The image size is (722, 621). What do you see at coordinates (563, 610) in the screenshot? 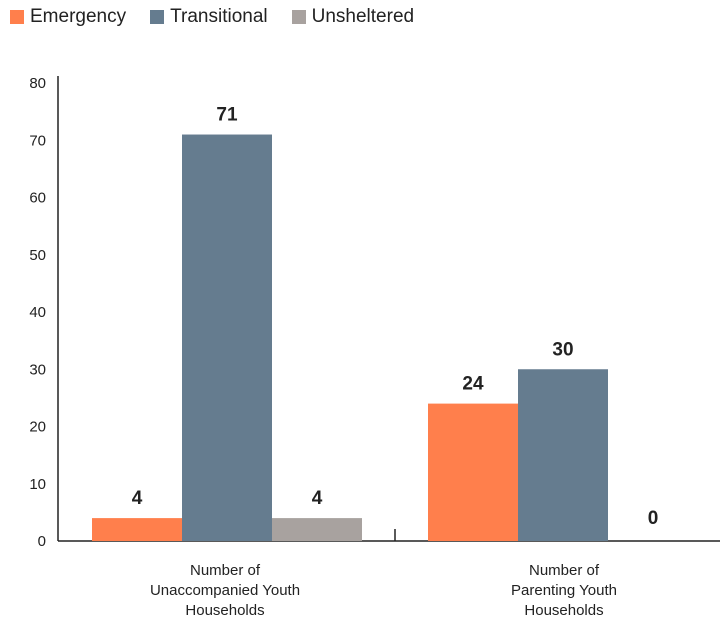
I see `category-label-2-line-3: Households` at bounding box center [563, 610].